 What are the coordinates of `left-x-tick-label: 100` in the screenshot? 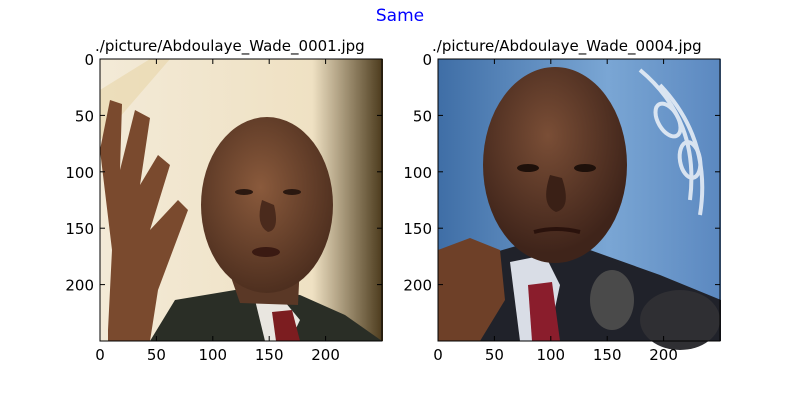 It's located at (212, 355).